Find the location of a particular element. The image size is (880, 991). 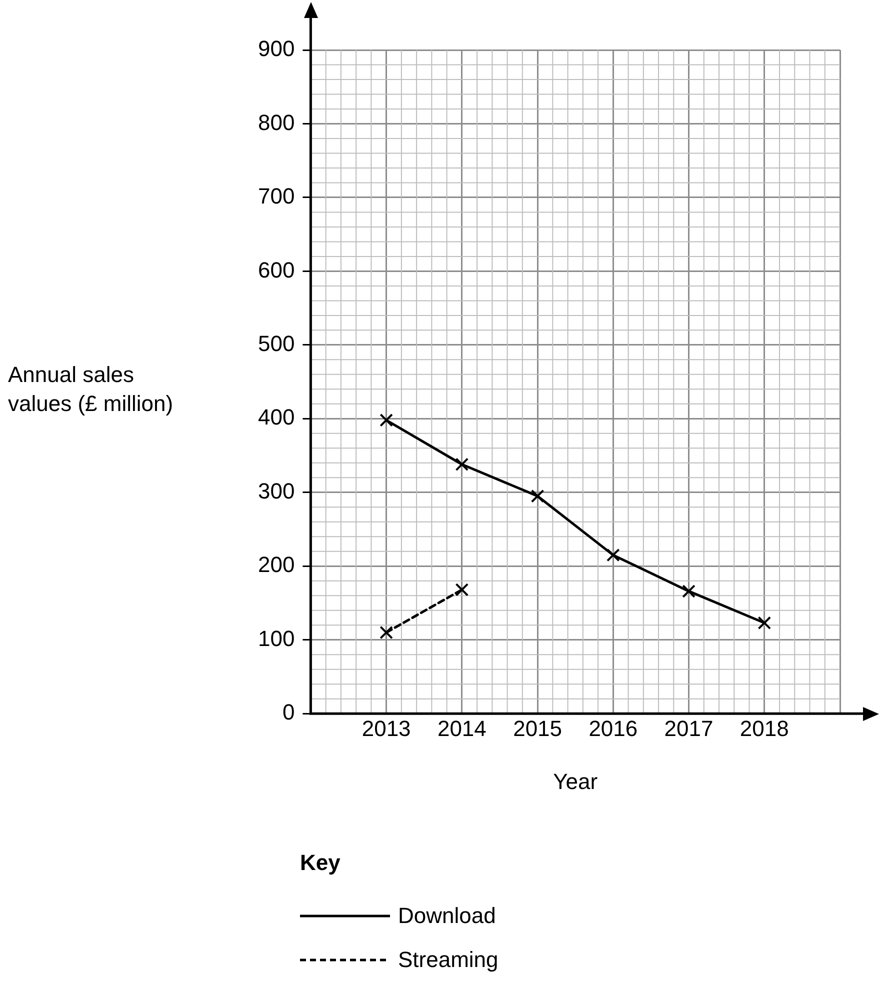

y-tick-label: 300 is located at coordinates (276, 491).